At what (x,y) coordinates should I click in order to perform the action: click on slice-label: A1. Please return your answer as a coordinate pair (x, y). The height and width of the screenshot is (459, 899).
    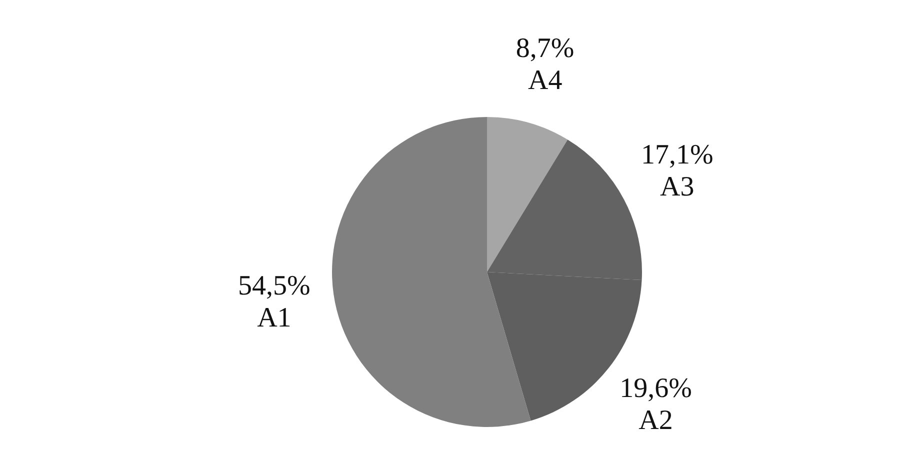
    Looking at the image, I should click on (274, 318).